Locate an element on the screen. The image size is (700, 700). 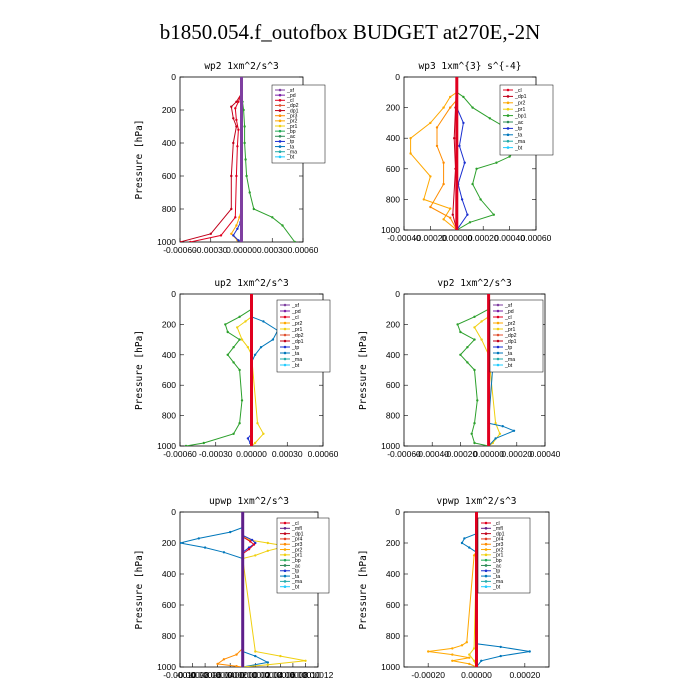
legend-entry: _pd is located at coordinates (291, 96).